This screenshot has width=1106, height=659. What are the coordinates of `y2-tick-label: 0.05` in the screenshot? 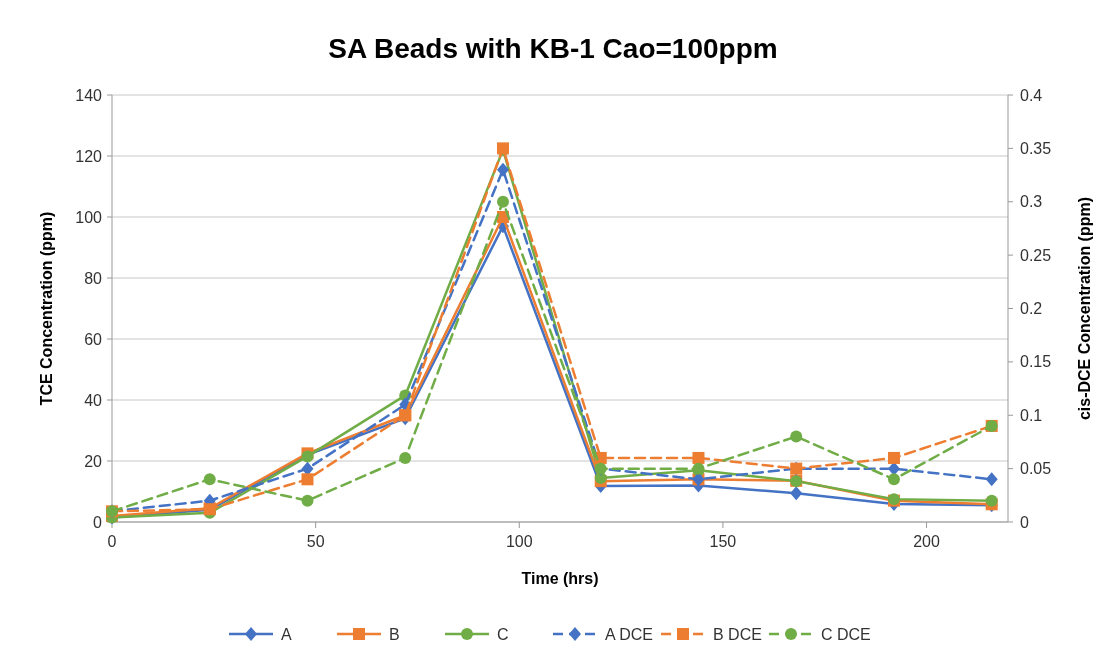 It's located at (1036, 469).